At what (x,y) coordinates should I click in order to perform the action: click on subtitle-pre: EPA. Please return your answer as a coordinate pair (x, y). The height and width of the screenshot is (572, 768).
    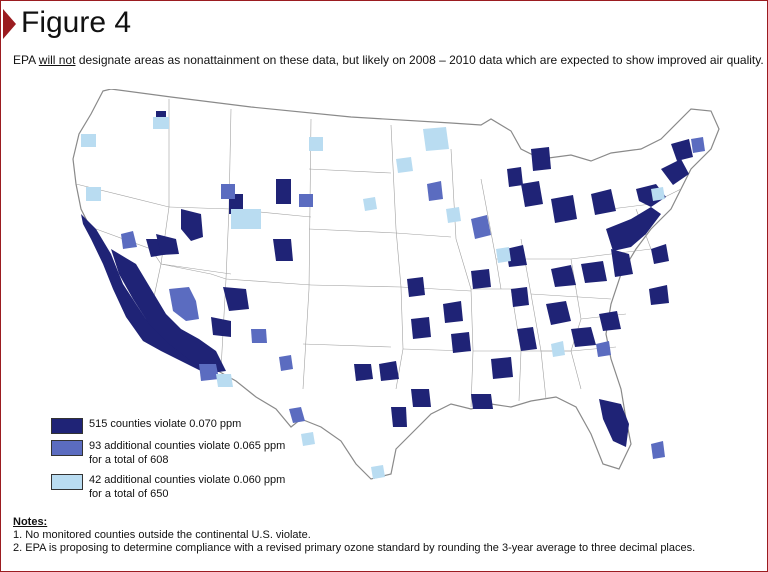
    Looking at the image, I should click on (26, 60).